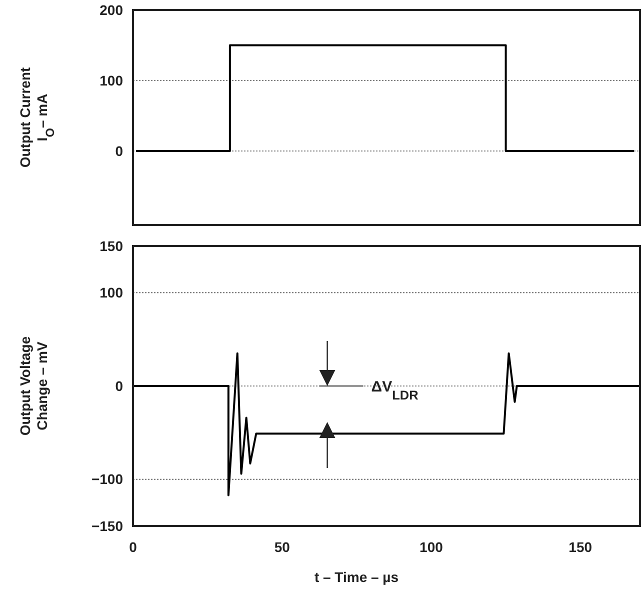  What do you see at coordinates (432, 547) in the screenshot?
I see `x-tick-label: 100` at bounding box center [432, 547].